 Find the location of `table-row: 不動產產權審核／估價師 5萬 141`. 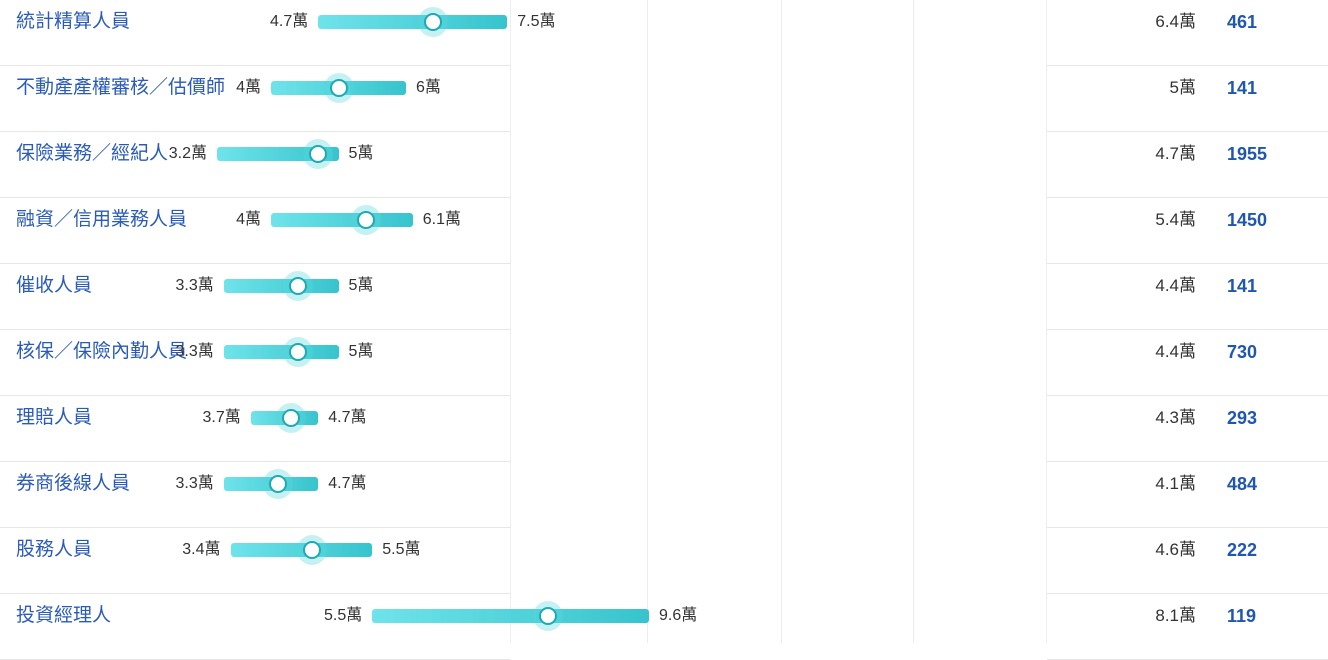

table-row: 不動產產權審核／估價師 5萬 141 is located at coordinates (664, 99).